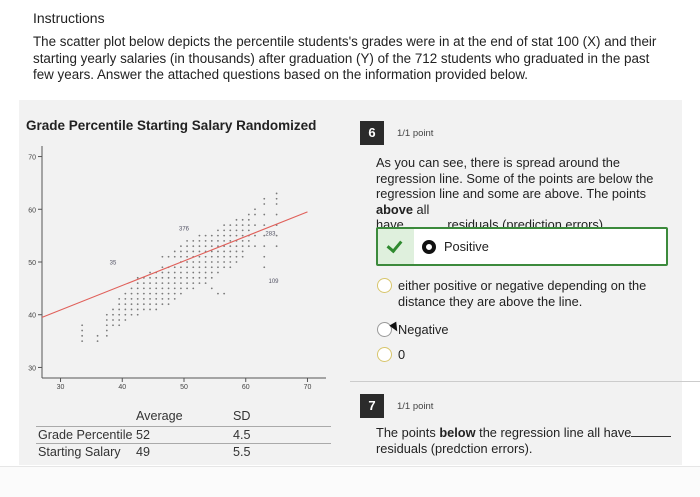  Describe the element at coordinates (242, 452) in the screenshot. I see `stats-sd: 5.5` at that location.